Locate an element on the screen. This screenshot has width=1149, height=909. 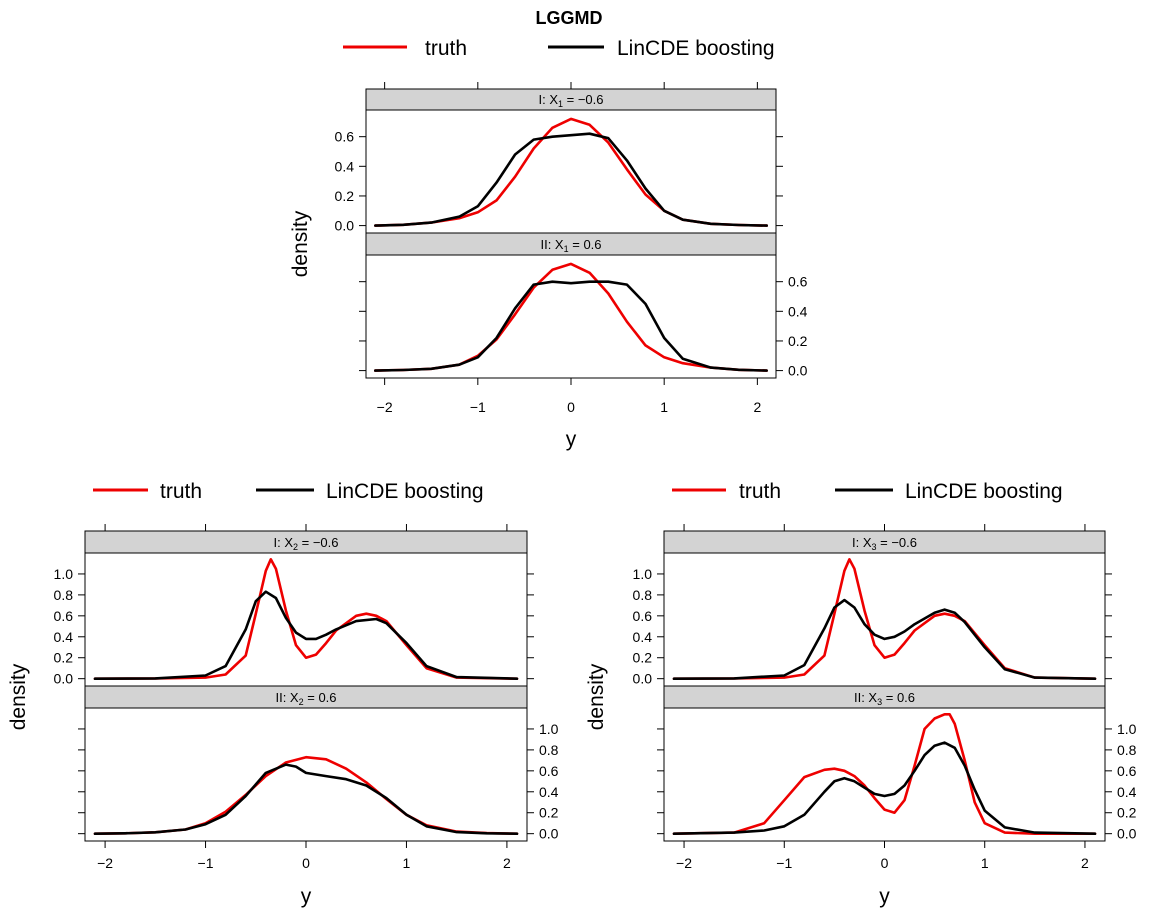
panel-strip-label: I: X2 = −0.6 is located at coordinates (305, 543).